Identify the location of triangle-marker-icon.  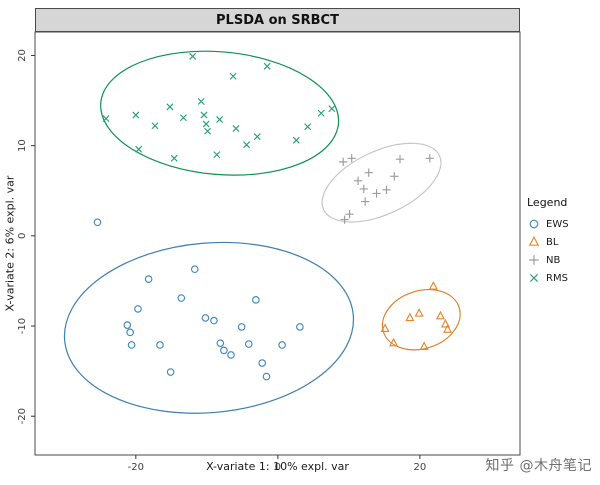
(534, 240).